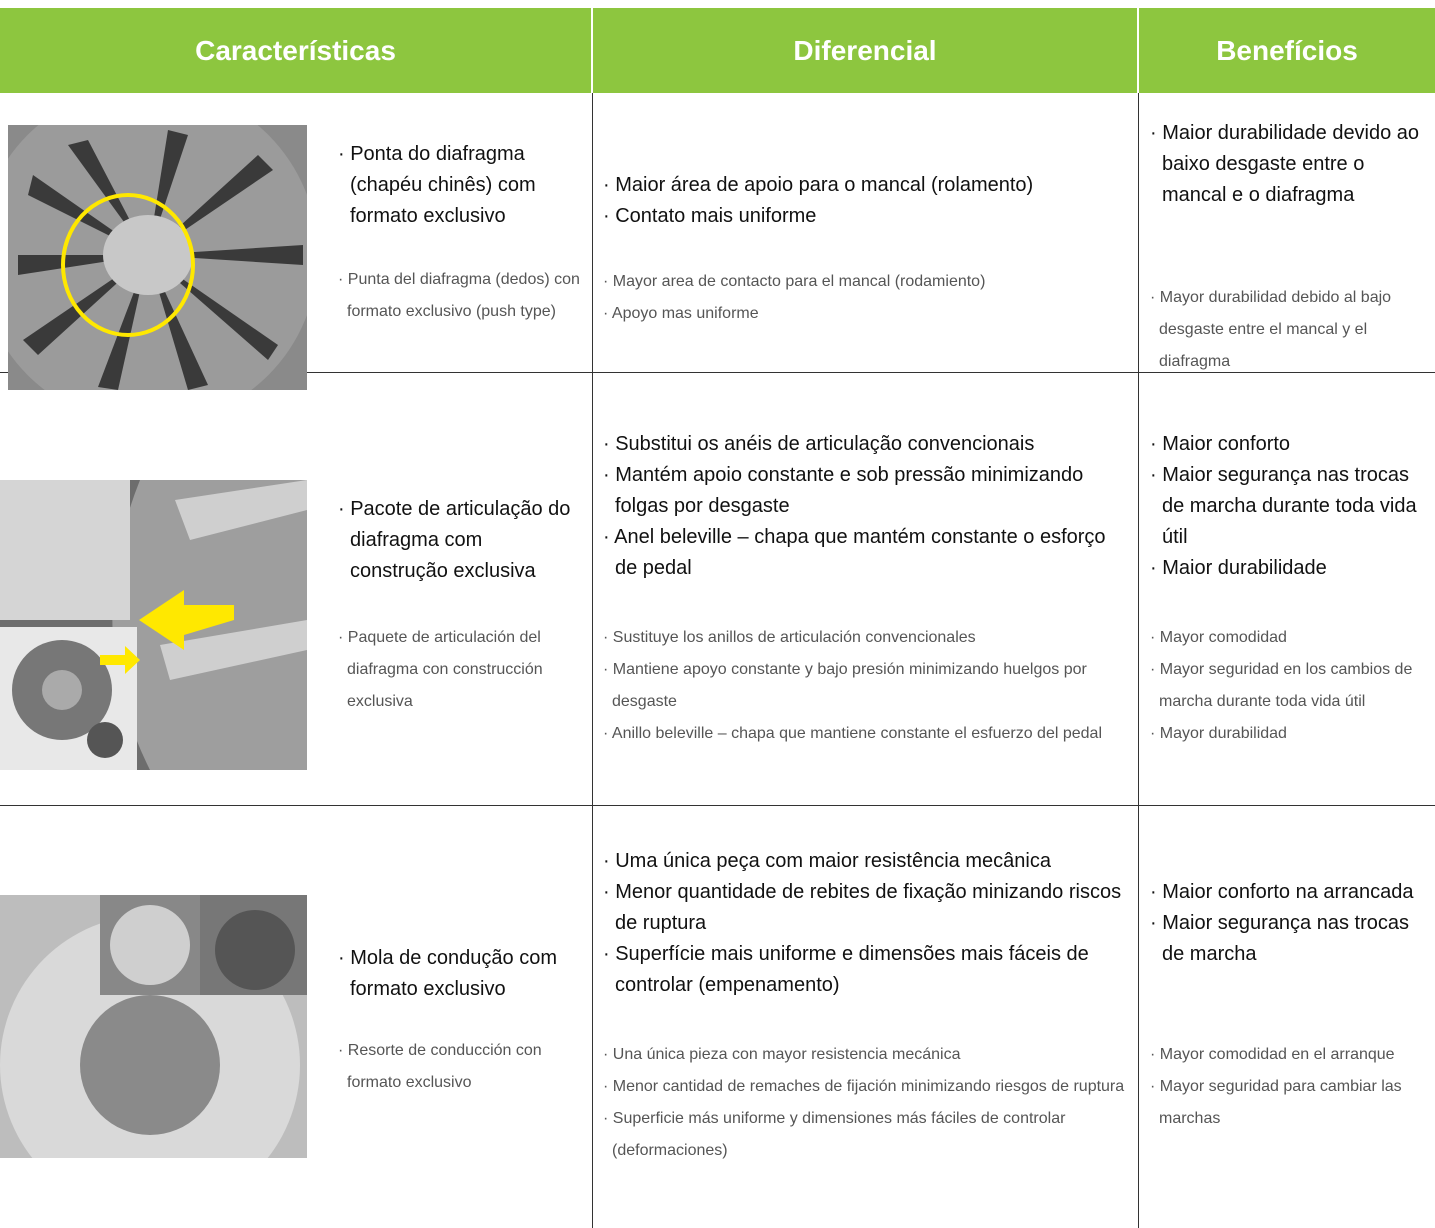  I want to click on bullet-item: · Mola de condução com formato exclusivo, so click(448, 973).